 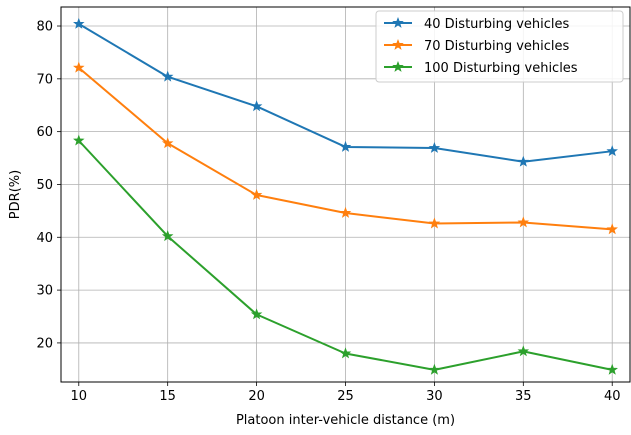 I want to click on x-tick-label: 10, so click(x=79, y=396).